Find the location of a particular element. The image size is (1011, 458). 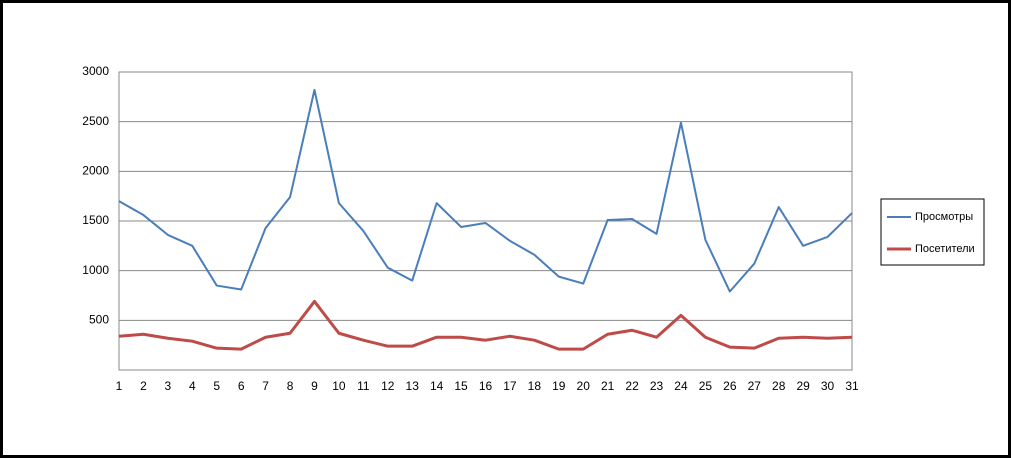

x-tick-label: 22 is located at coordinates (632, 386).